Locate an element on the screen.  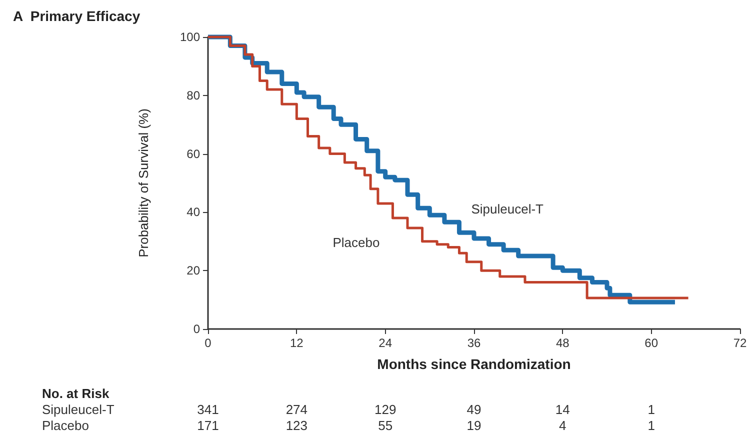
x-tick-label: 12 is located at coordinates (297, 343).